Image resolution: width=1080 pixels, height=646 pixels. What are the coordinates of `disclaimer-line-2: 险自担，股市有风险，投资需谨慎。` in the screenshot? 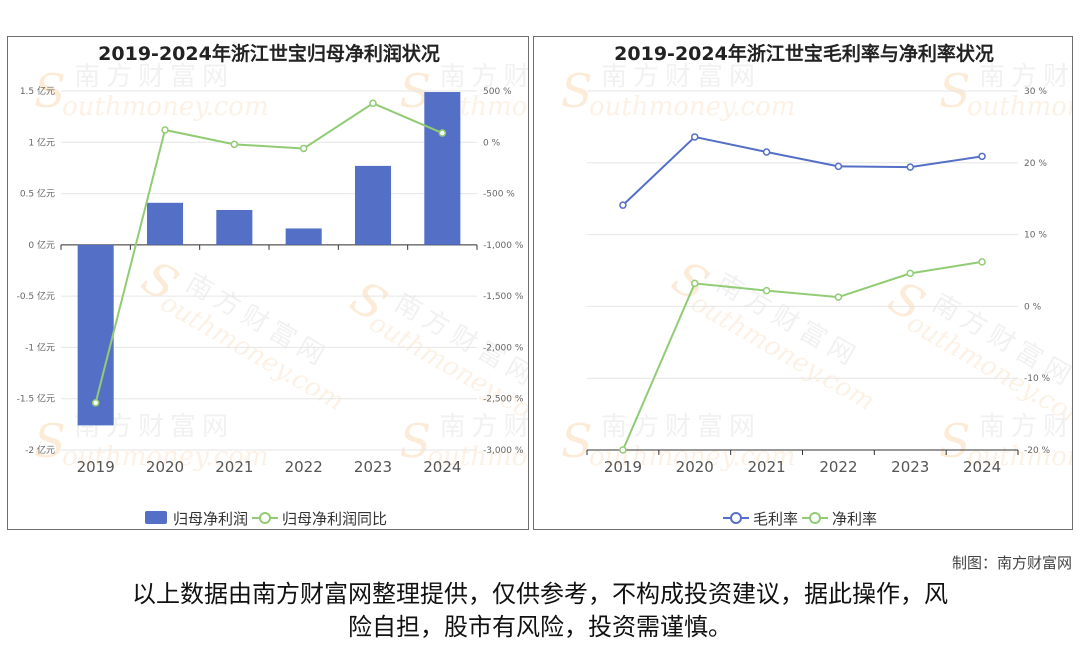 It's located at (540, 627).